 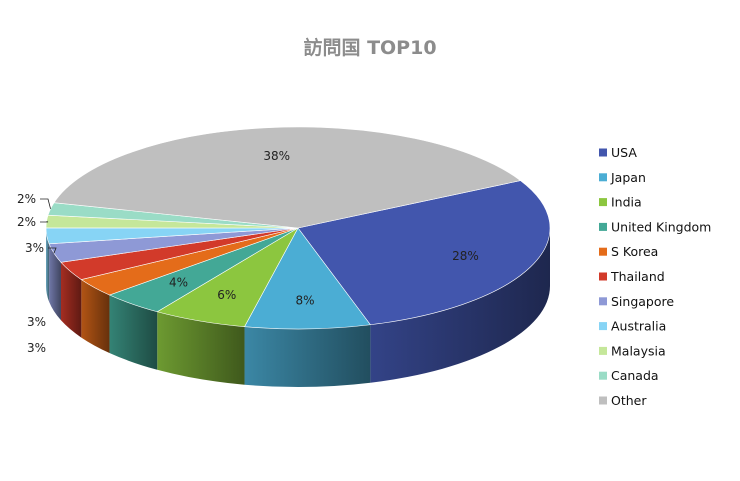 I want to click on legend-item-india: India, so click(x=620, y=202).